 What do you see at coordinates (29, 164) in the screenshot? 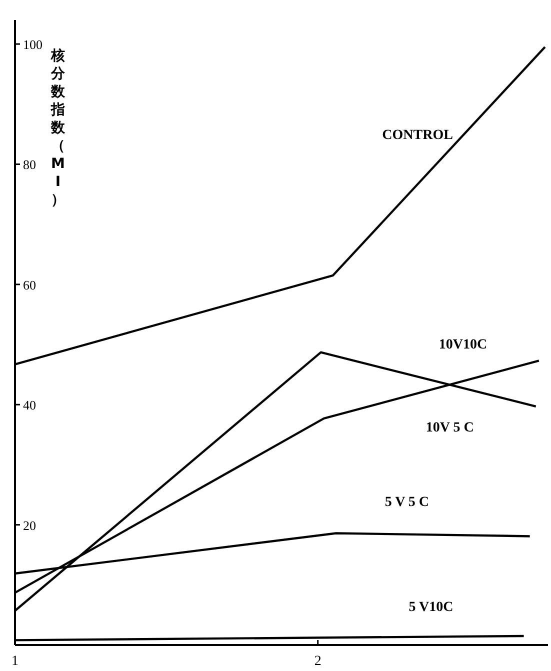
I see `y-tick-label: 80` at bounding box center [29, 164].